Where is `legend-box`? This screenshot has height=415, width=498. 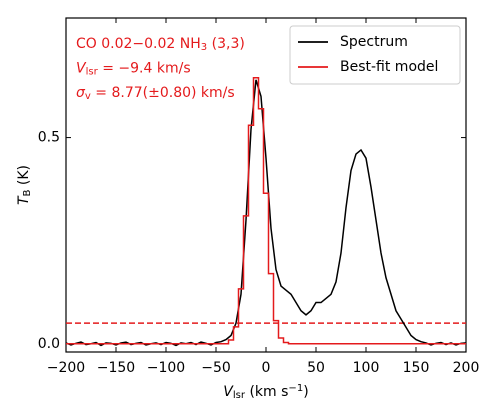
legend-box is located at coordinates (375, 55).